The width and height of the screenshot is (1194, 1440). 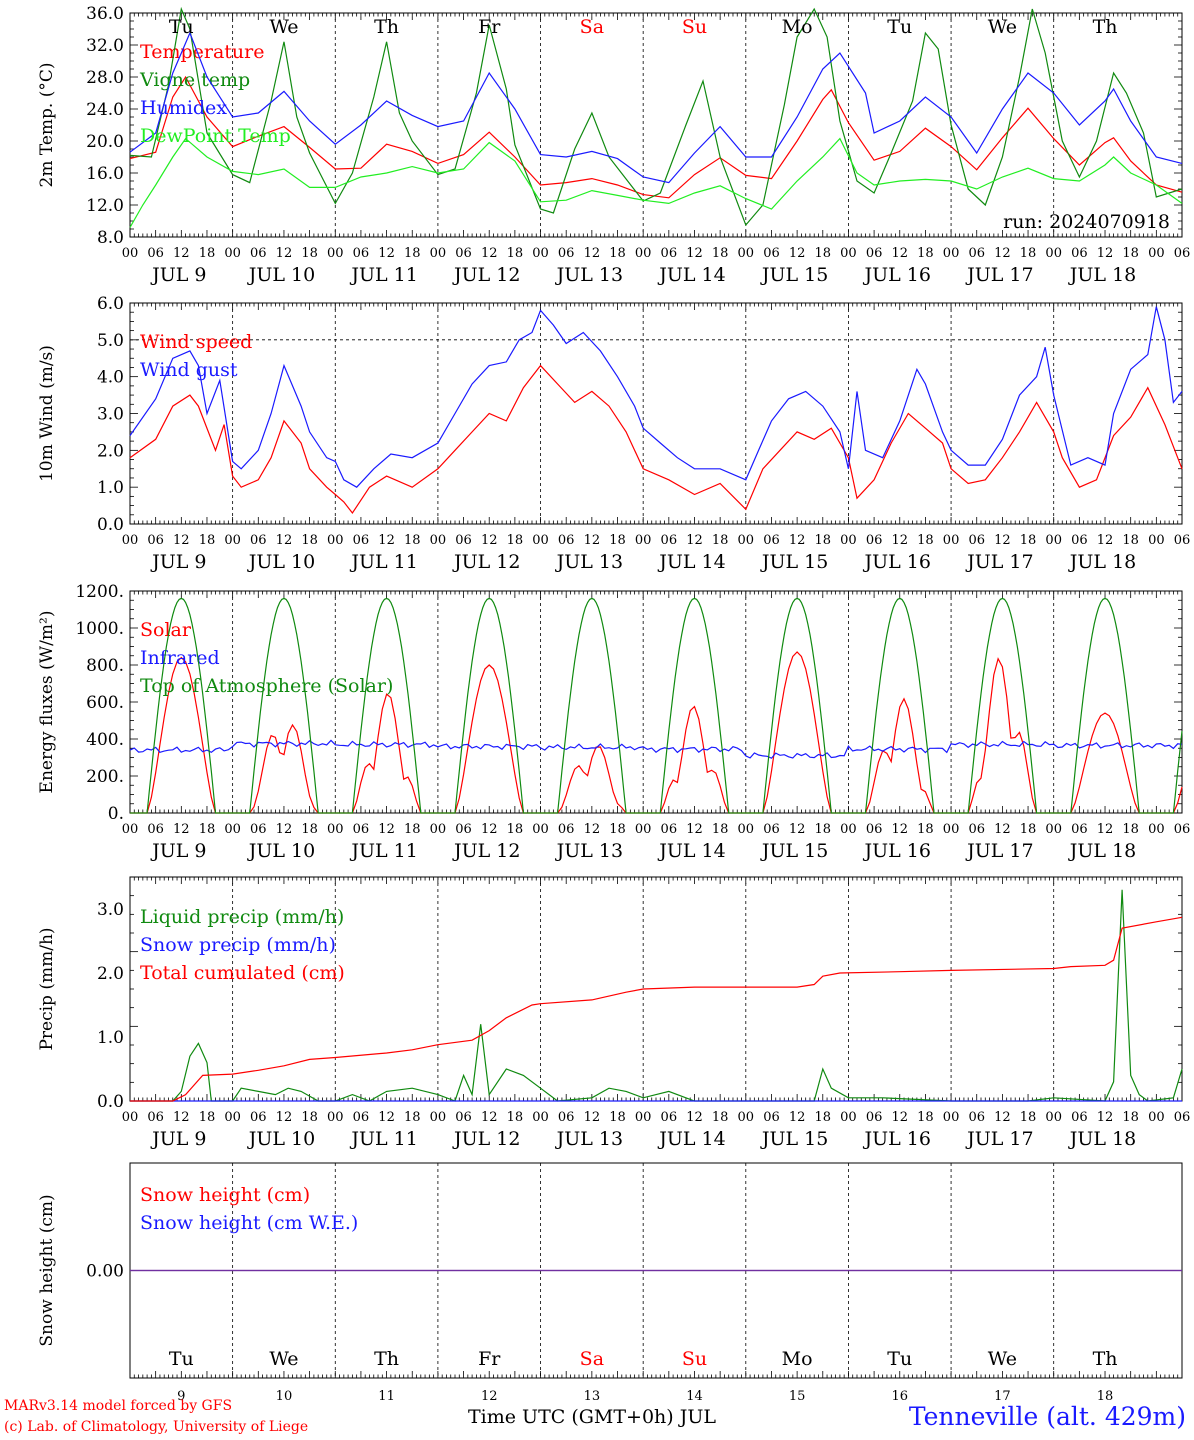 What do you see at coordinates (105, 206) in the screenshot?
I see `y-tick-label: 12.0` at bounding box center [105, 206].